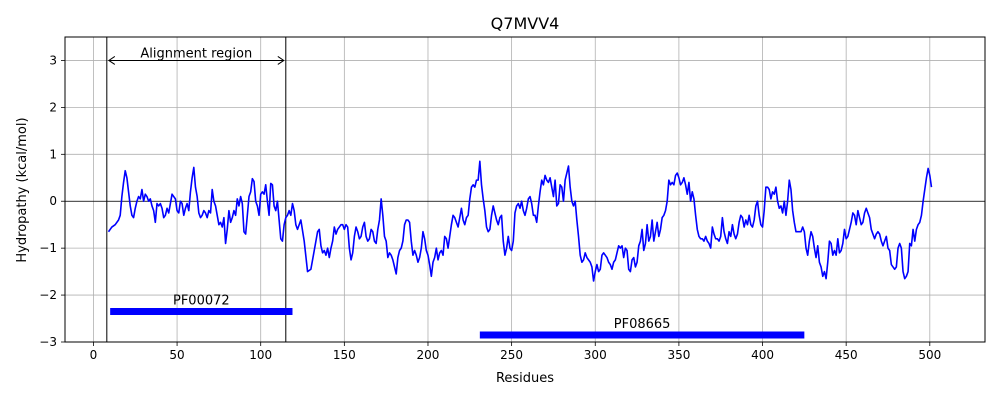  What do you see at coordinates (762, 355) in the screenshot?
I see `x-tick-label: 400` at bounding box center [762, 355].